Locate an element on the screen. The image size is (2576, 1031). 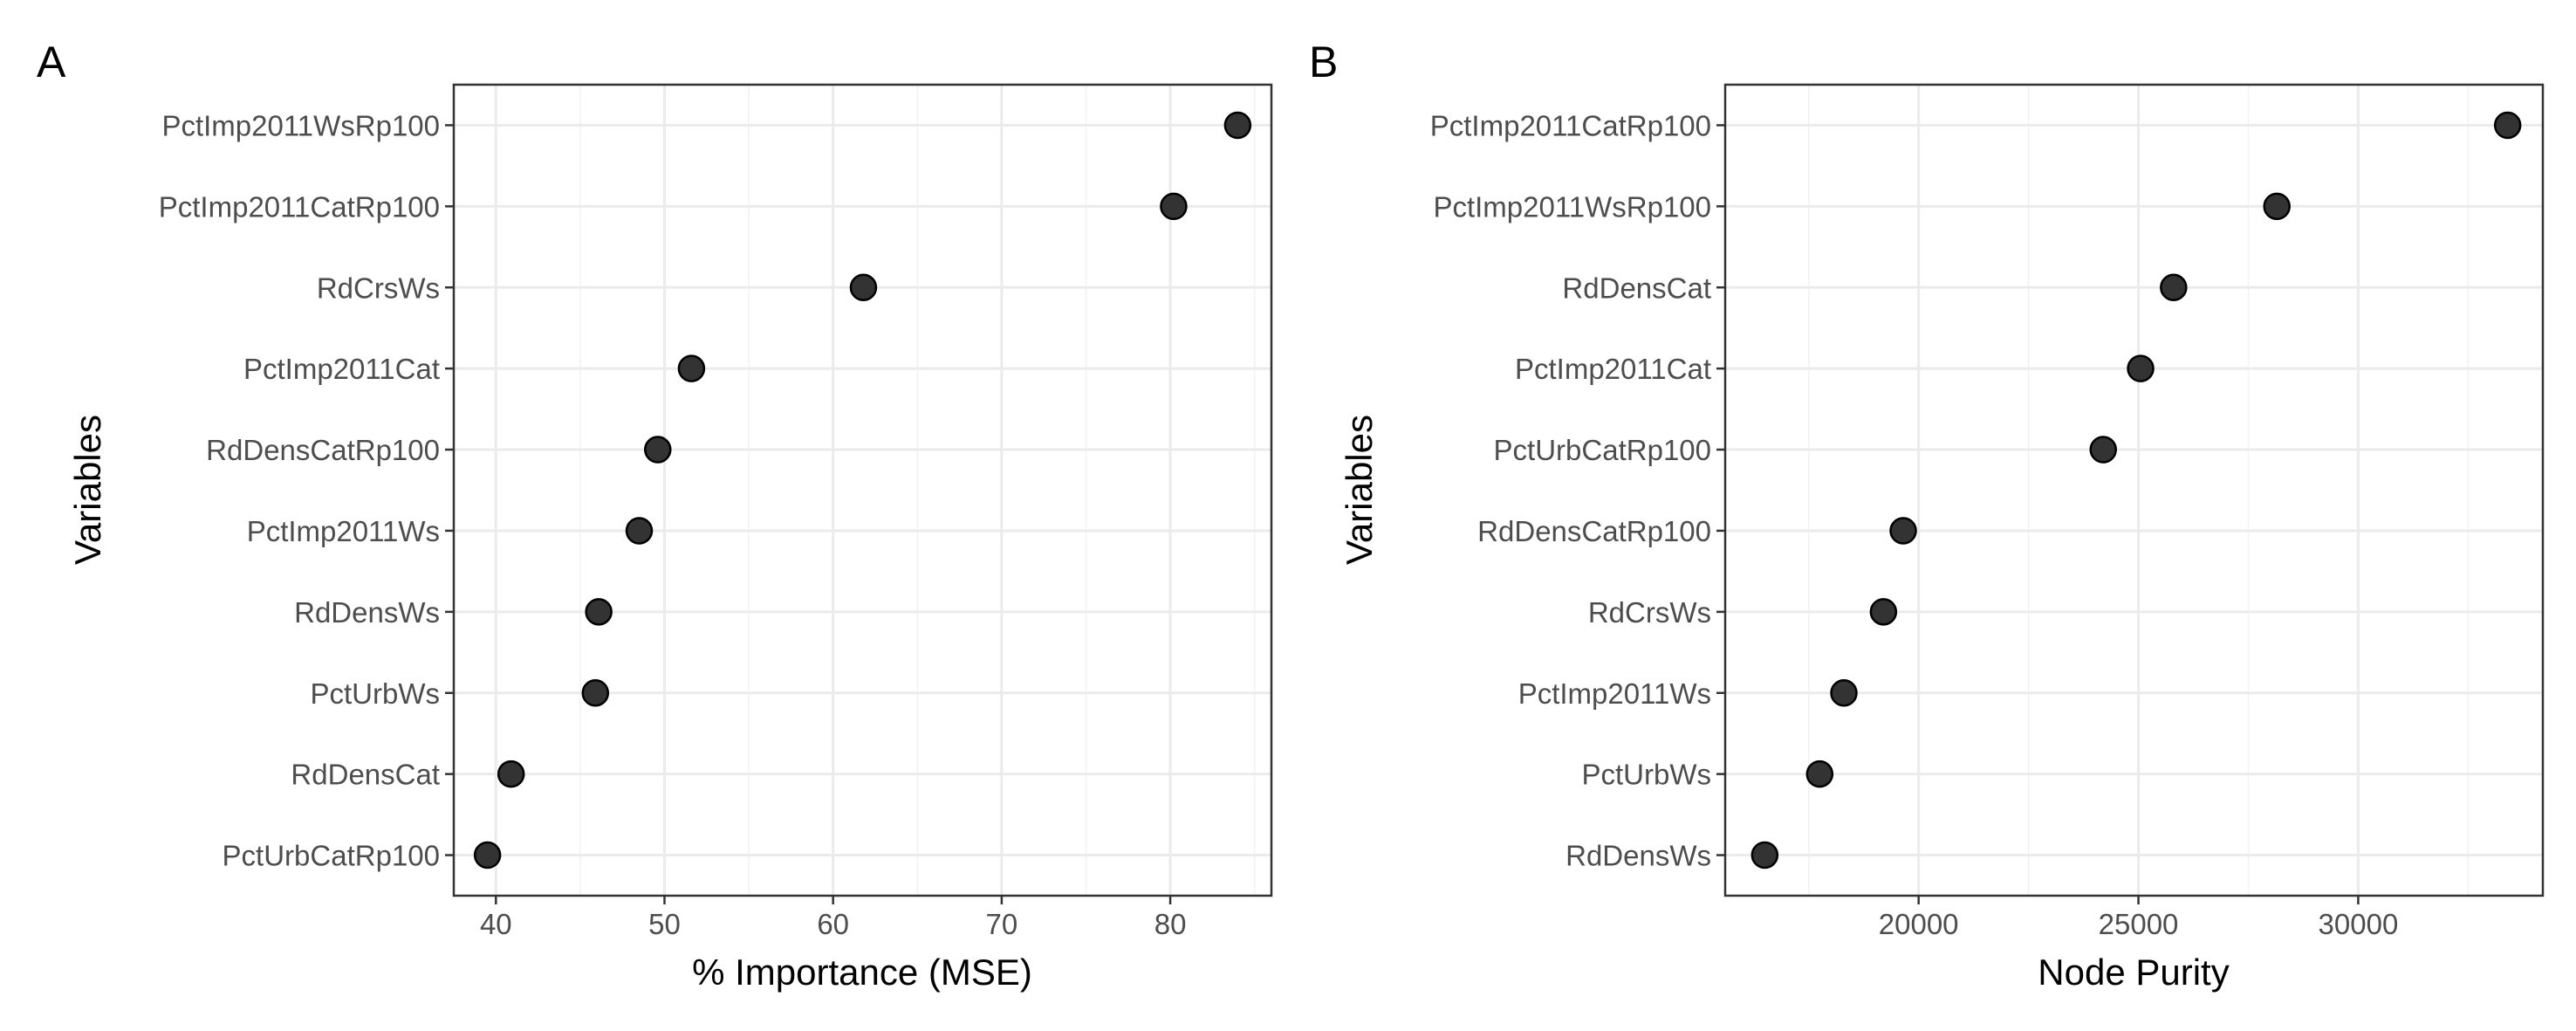
panel-b-x-axis: 20000 25000 30000 is located at coordinates (2139, 918).